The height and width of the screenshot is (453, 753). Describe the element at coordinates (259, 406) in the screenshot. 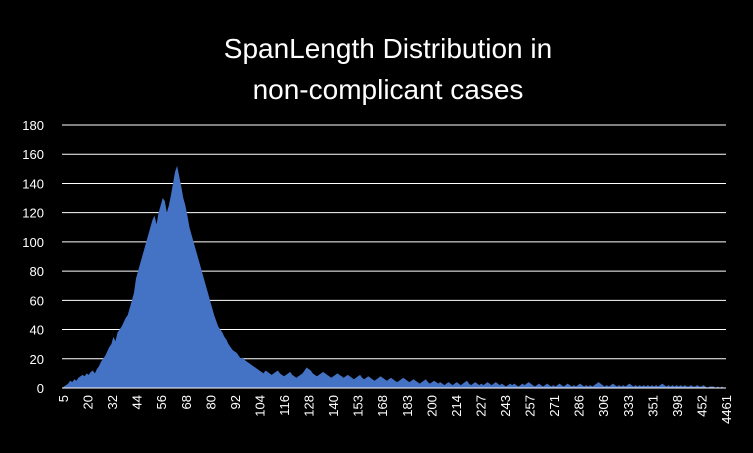

I see `x-tick-label: 104` at that location.